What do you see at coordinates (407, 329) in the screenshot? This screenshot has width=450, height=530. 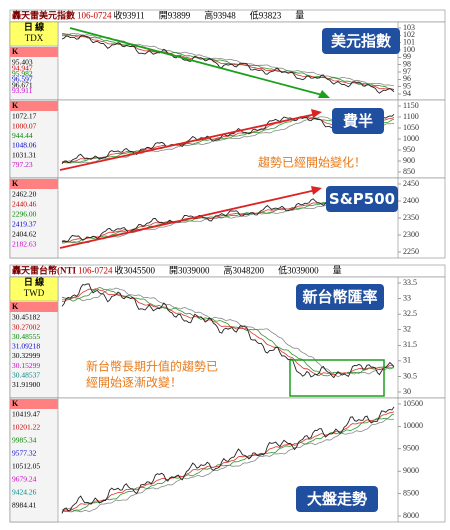 I see `y-tick-label: 32` at bounding box center [407, 329].